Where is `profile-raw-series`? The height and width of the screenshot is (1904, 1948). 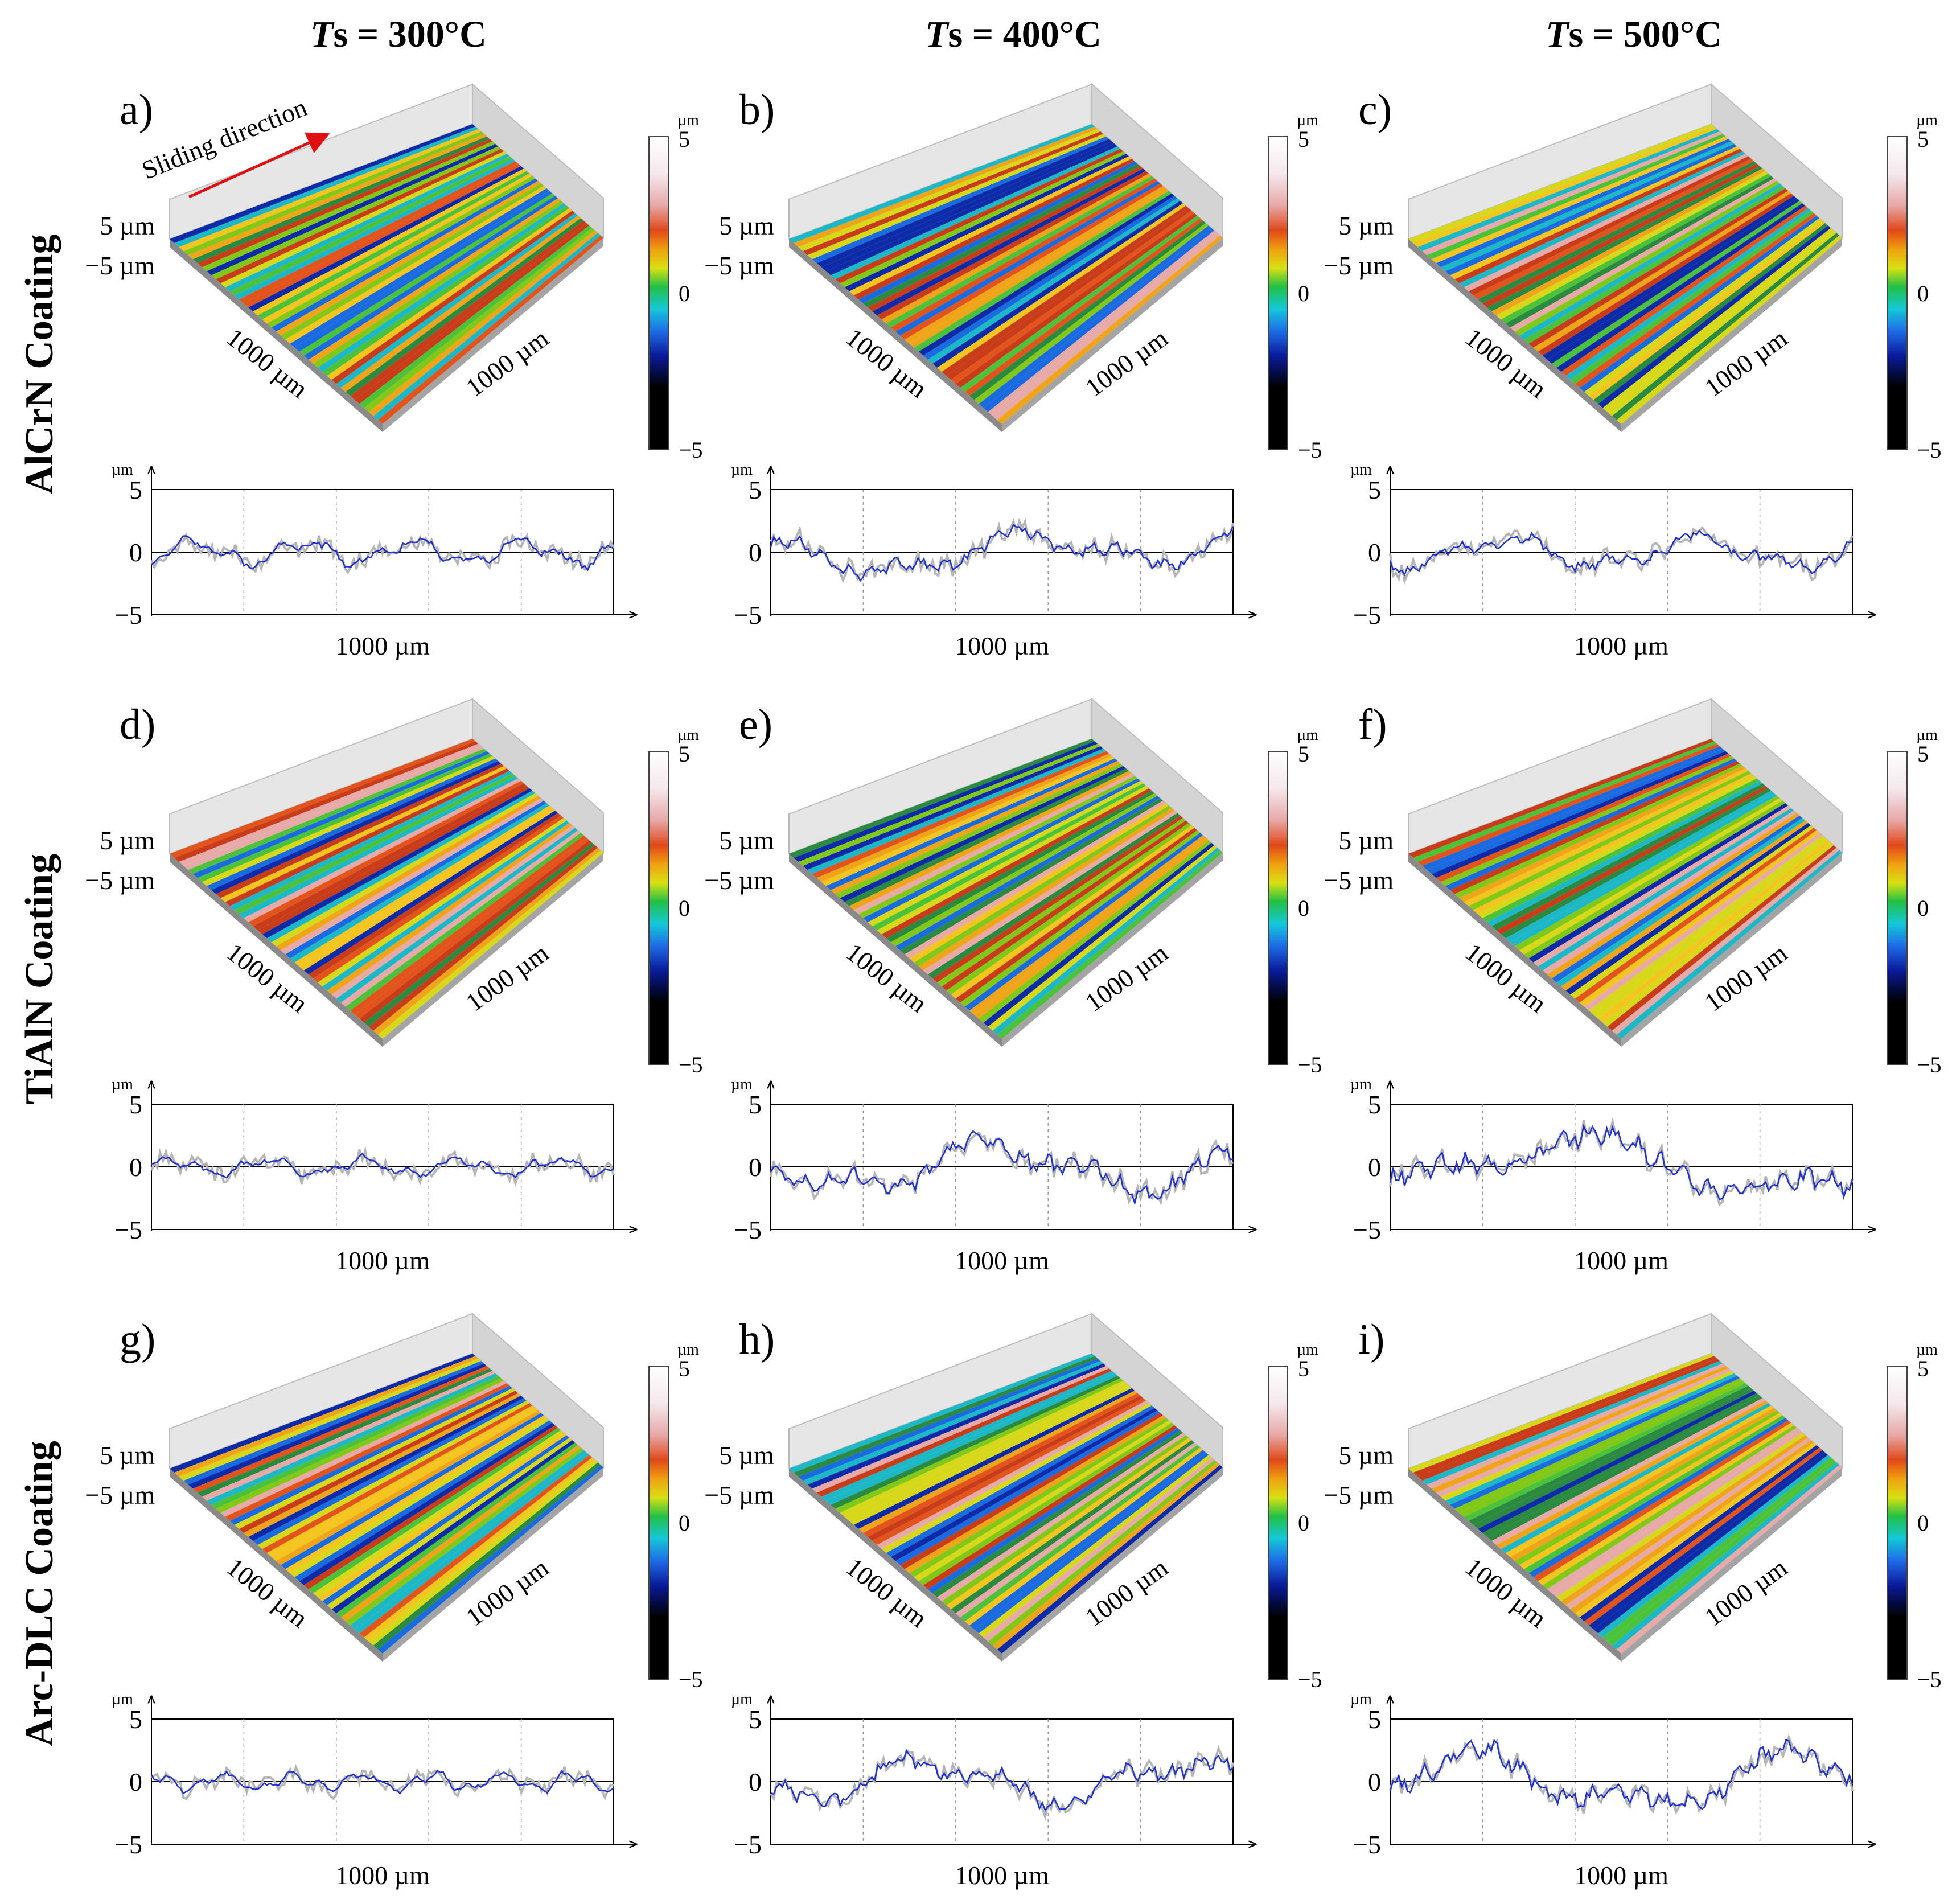
profile-raw-series is located at coordinates (382, 553).